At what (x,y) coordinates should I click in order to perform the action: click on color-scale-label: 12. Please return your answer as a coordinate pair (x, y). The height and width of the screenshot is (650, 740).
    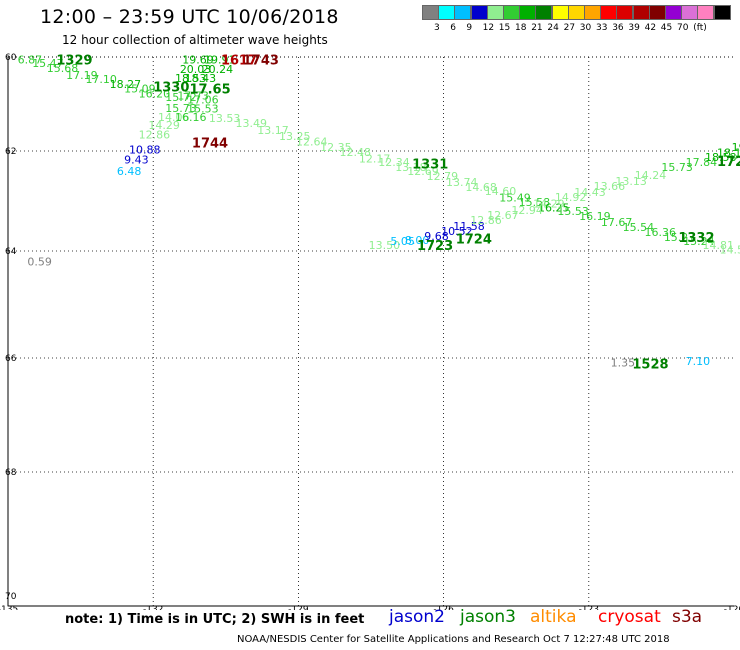
    Looking at the image, I should click on (488, 28).